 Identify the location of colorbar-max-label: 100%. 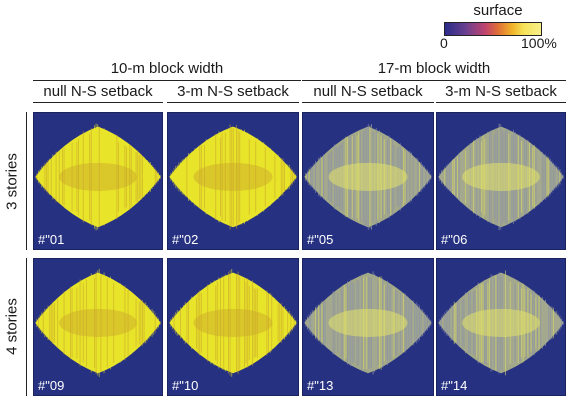
(539, 43).